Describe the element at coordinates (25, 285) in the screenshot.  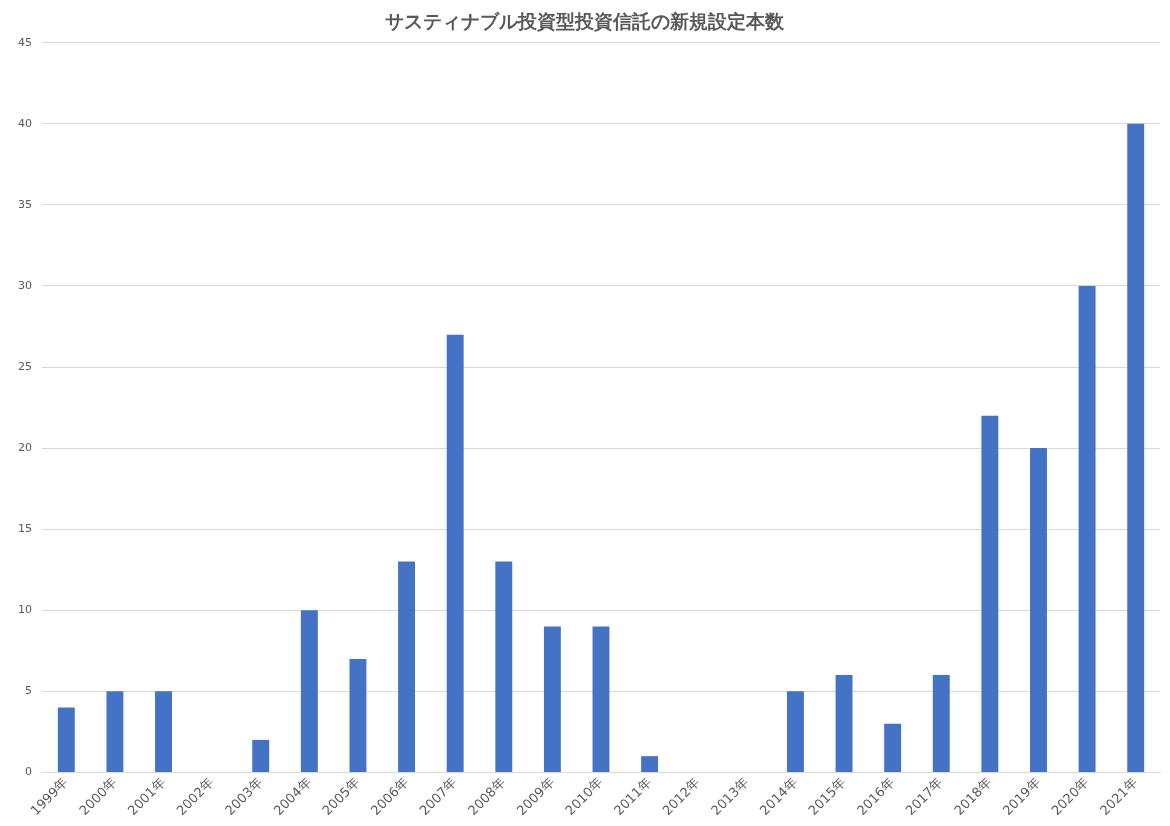
I see `y-tick-label: 30` at that location.